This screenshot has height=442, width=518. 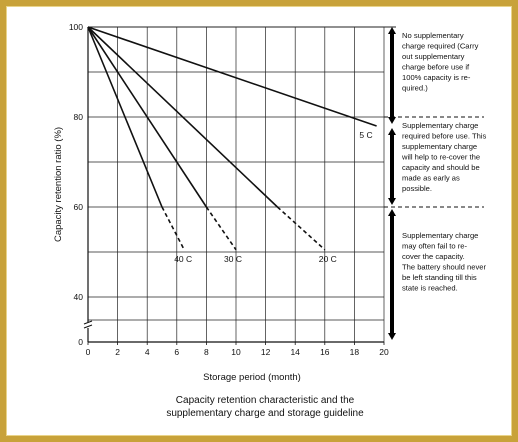 What do you see at coordinates (221, 228) in the screenshot?
I see `series-dashed-30c` at bounding box center [221, 228].